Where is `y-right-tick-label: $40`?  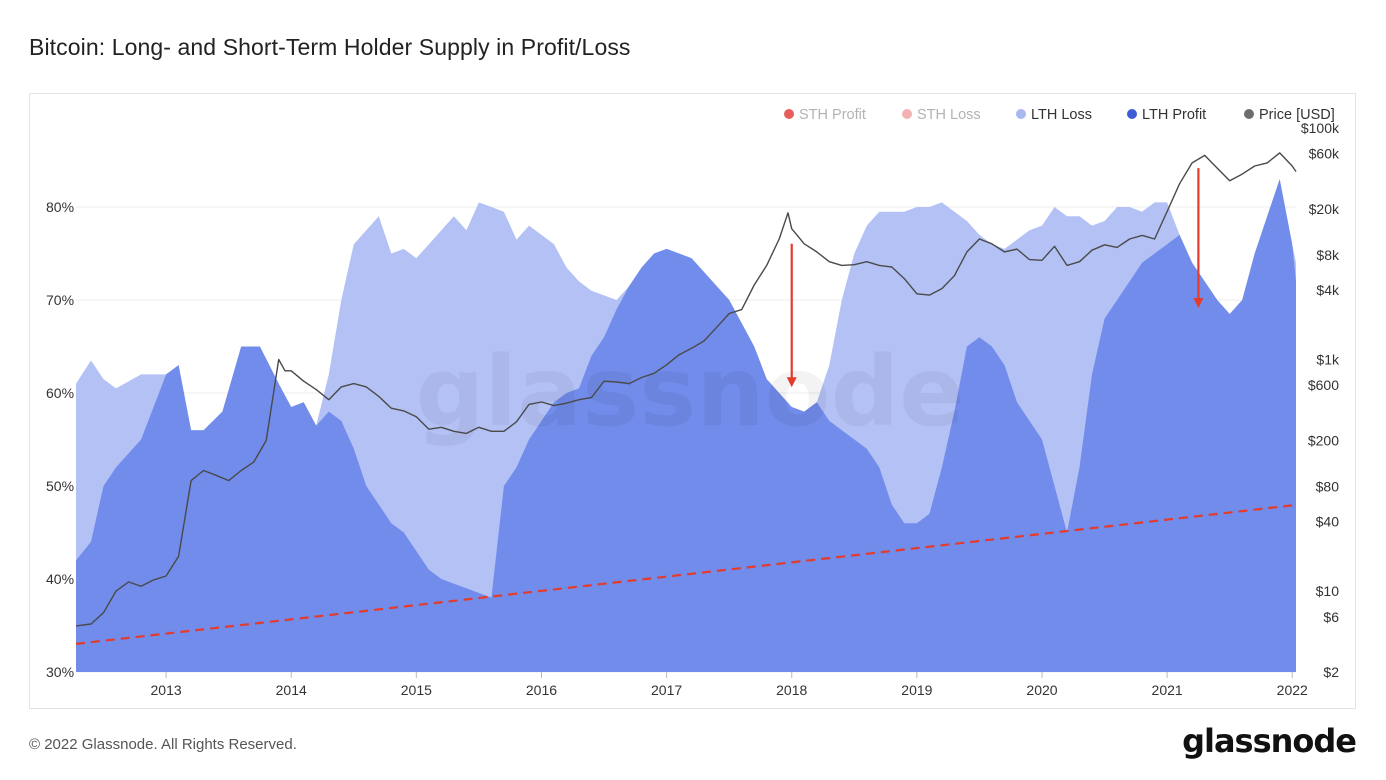 y-right-tick-label: $40 is located at coordinates (1328, 521).